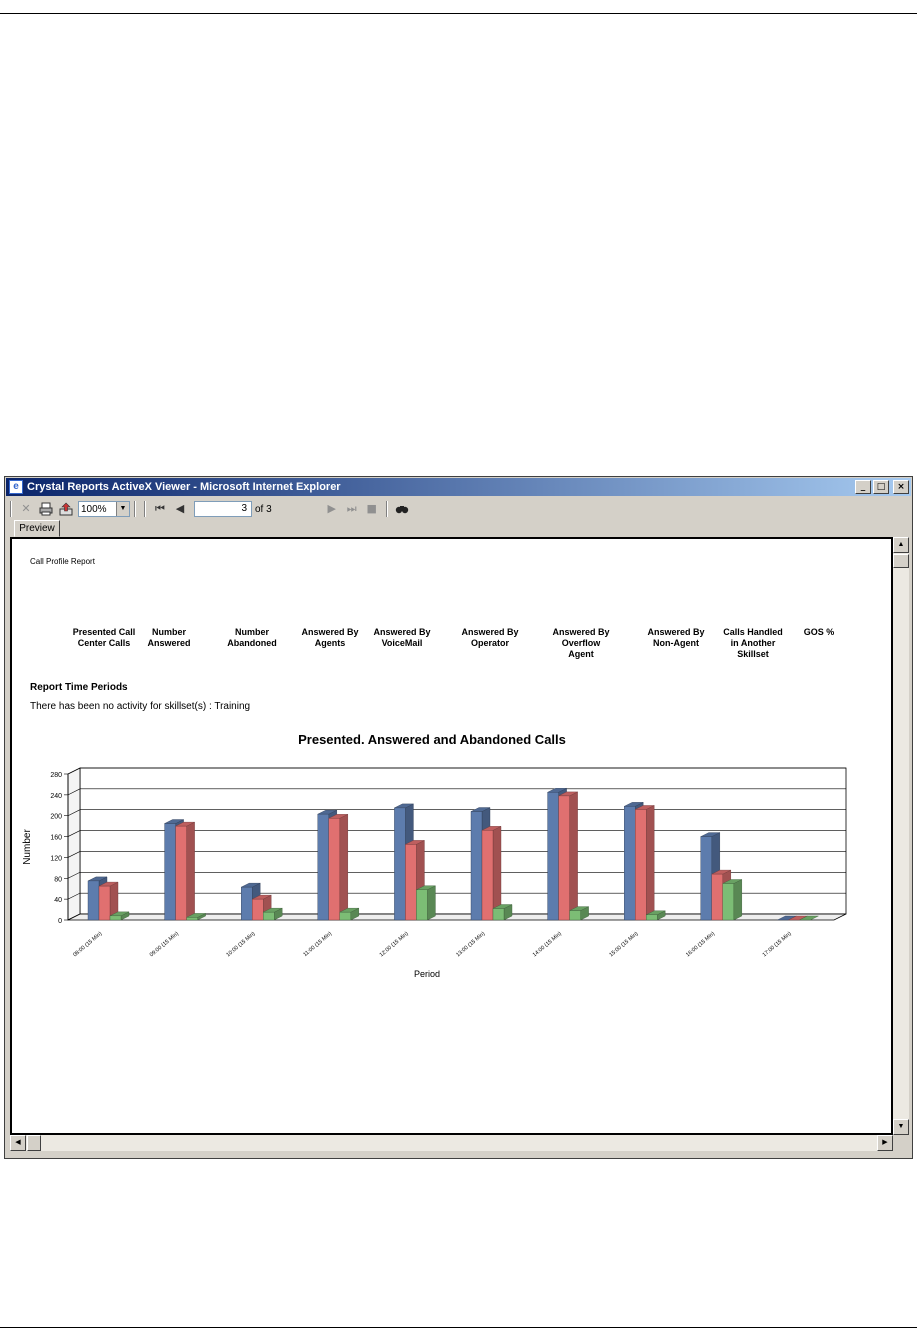 The image size is (917, 1338). Describe the element at coordinates (777, 944) in the screenshot. I see `x-tick-label: 17:00 (15 Min)` at that location.